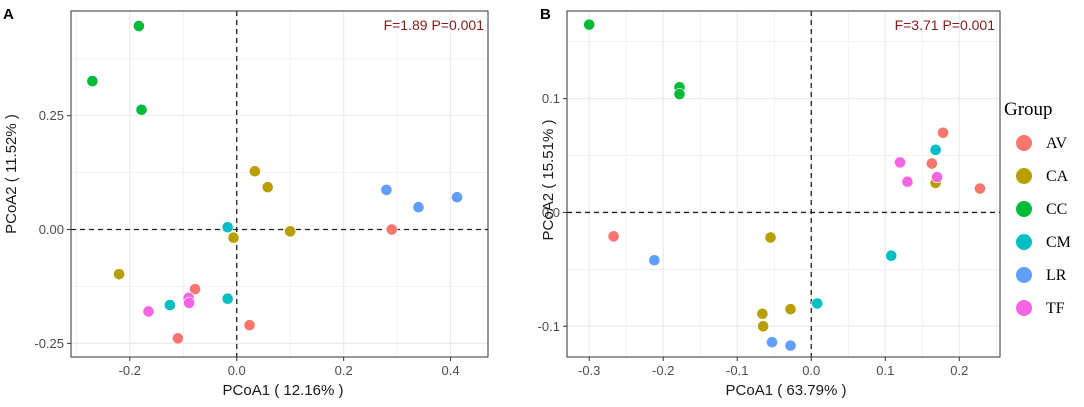 This screenshot has height=407, width=1084. What do you see at coordinates (786, 390) in the screenshot?
I see `panel-b-x-axis-title: PCoA1 ( 63.79% )` at bounding box center [786, 390].